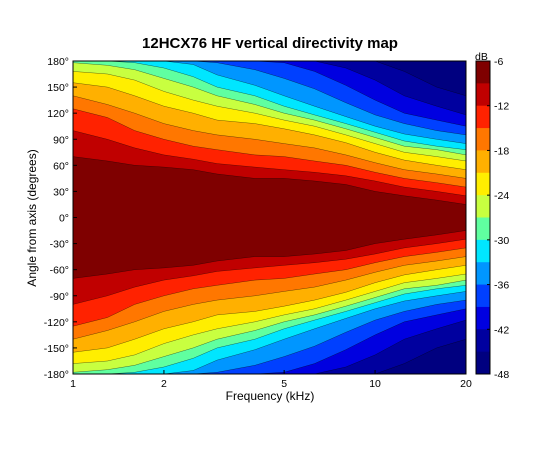 Image resolution: width=550 pixels, height=450 pixels. Describe the element at coordinates (501, 375) in the screenshot. I see `colorbar-tick-label: -48` at that location.